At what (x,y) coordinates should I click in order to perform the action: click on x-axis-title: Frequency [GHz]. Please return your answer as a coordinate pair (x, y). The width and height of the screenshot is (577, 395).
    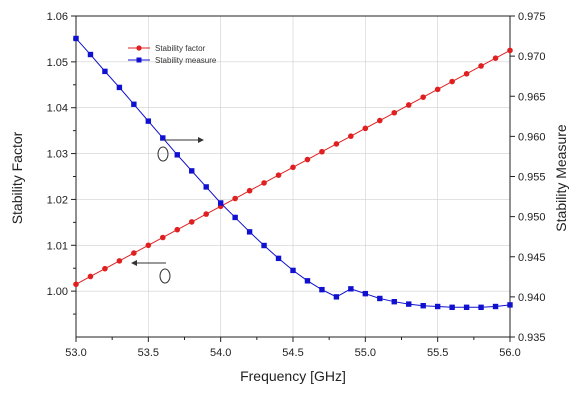
    Looking at the image, I should click on (293, 376).